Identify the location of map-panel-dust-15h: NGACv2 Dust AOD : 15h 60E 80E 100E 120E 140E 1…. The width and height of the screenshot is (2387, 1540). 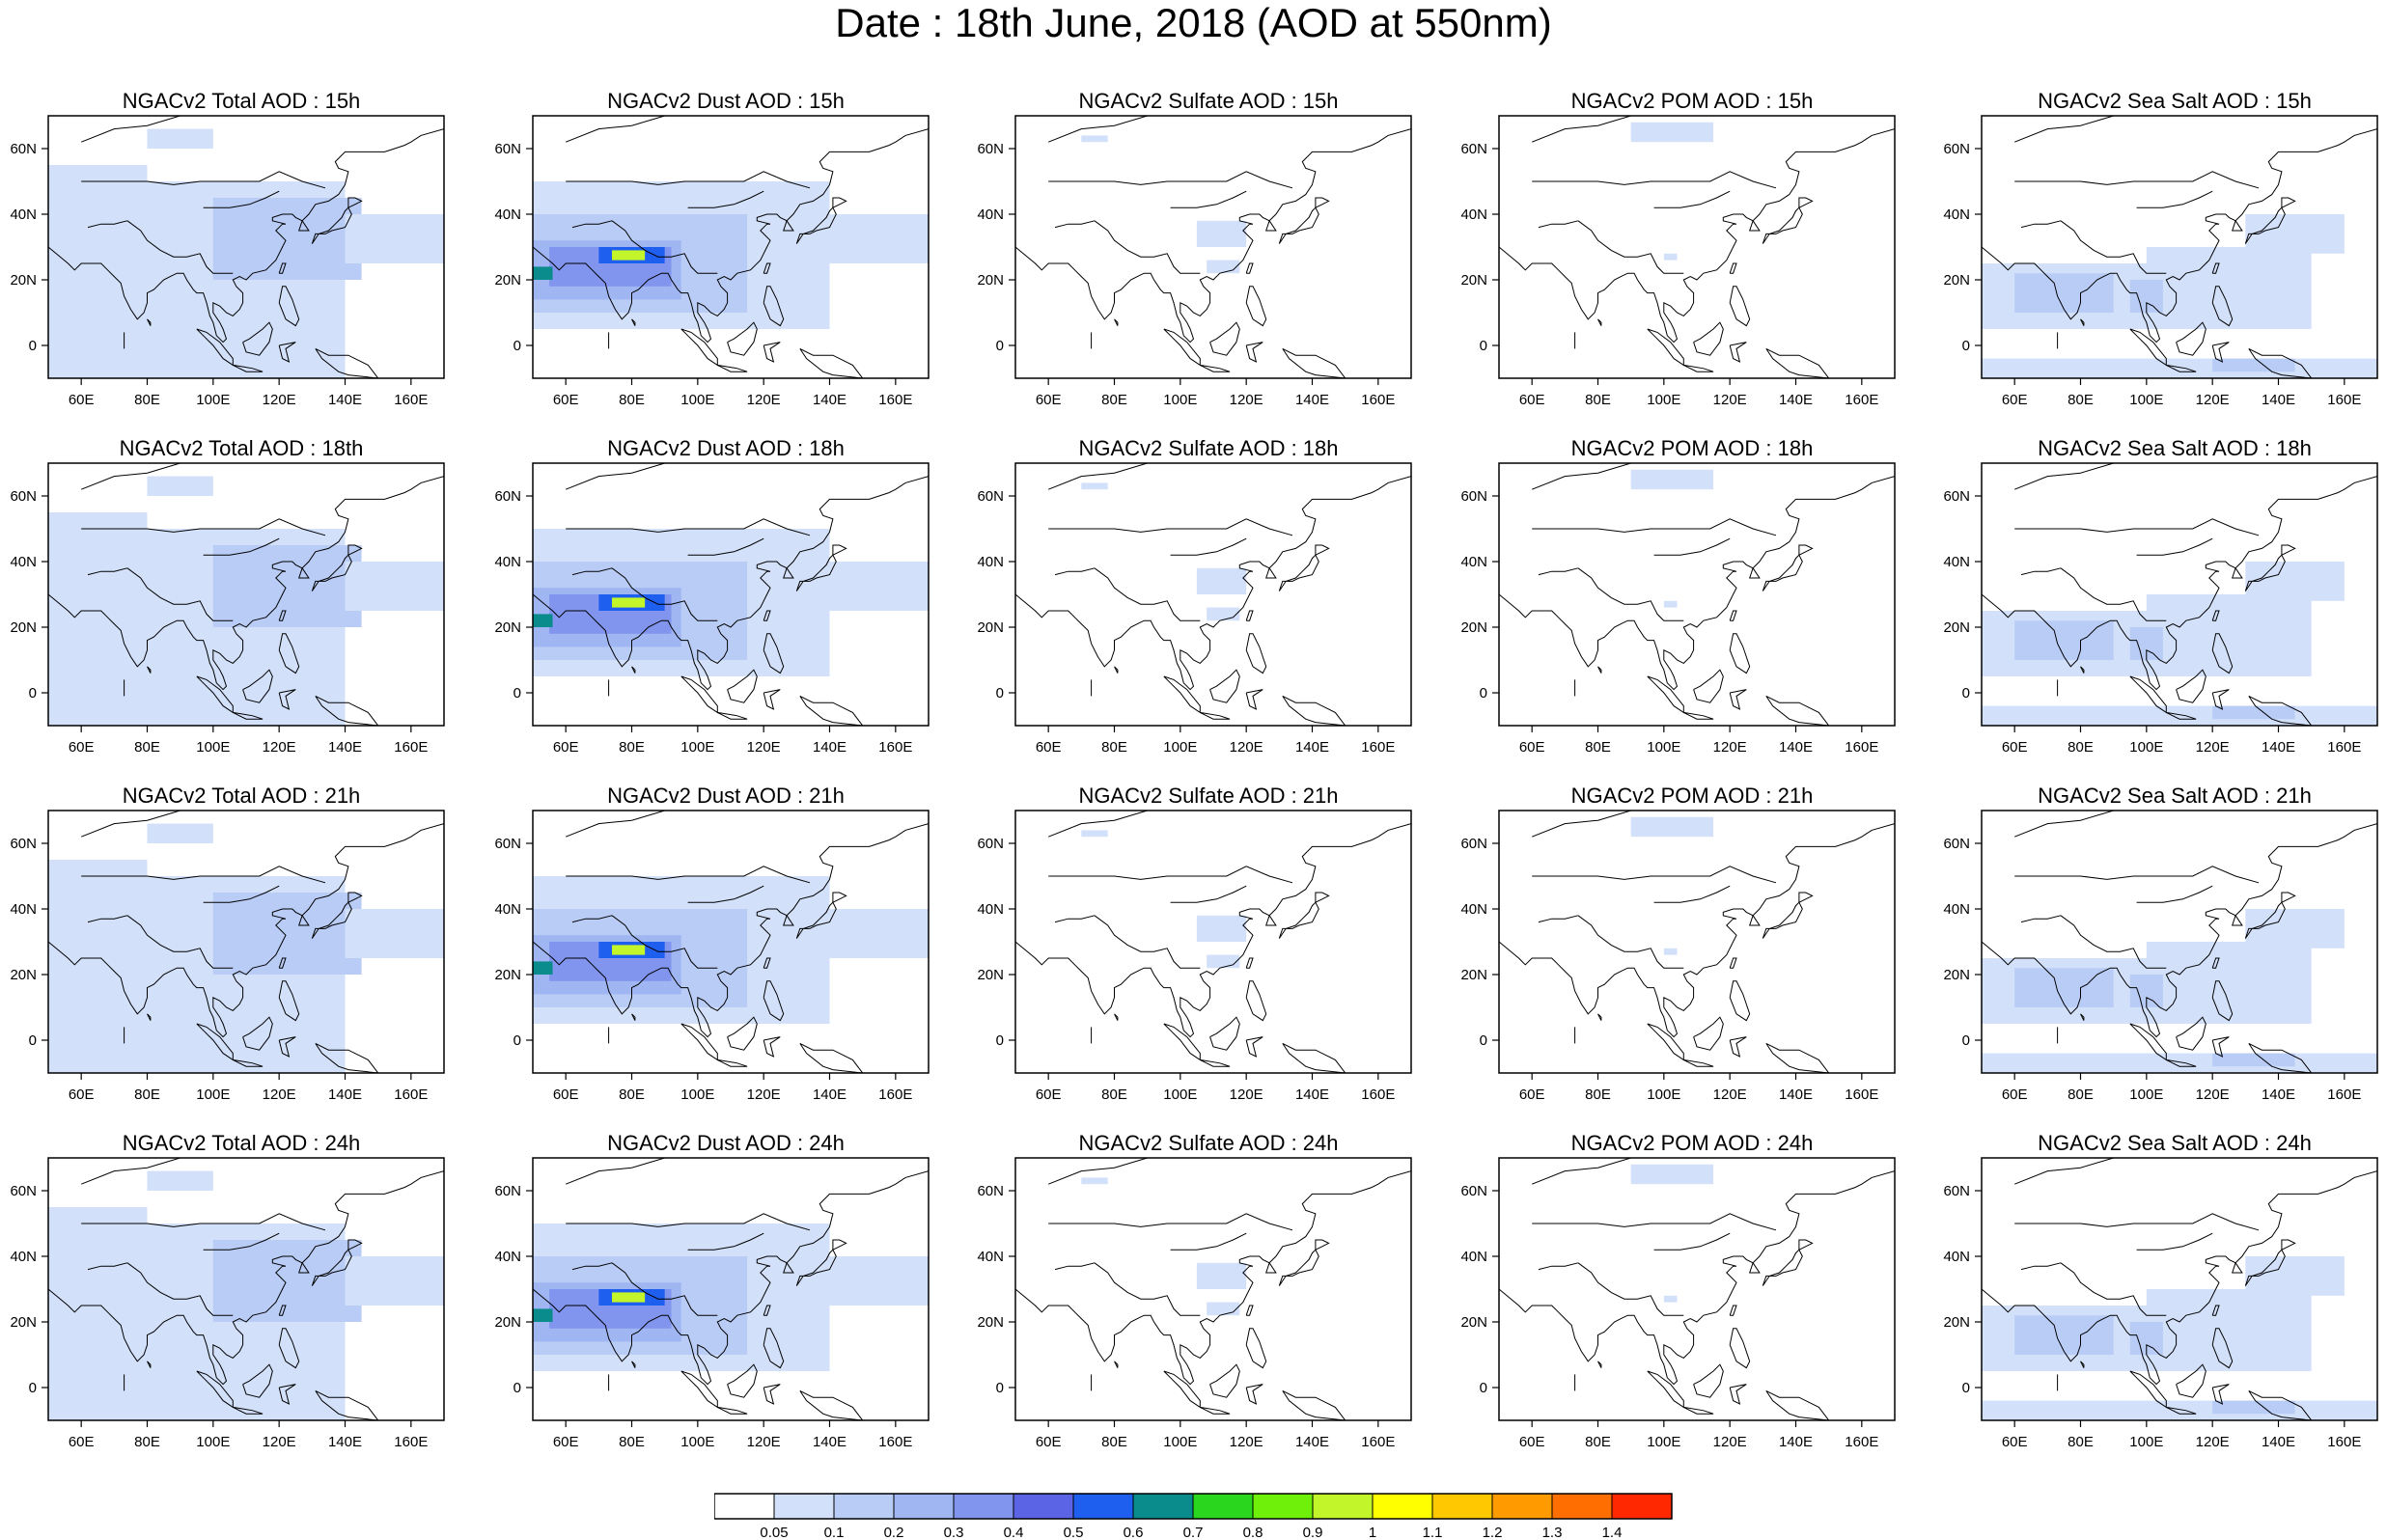
(726, 262).